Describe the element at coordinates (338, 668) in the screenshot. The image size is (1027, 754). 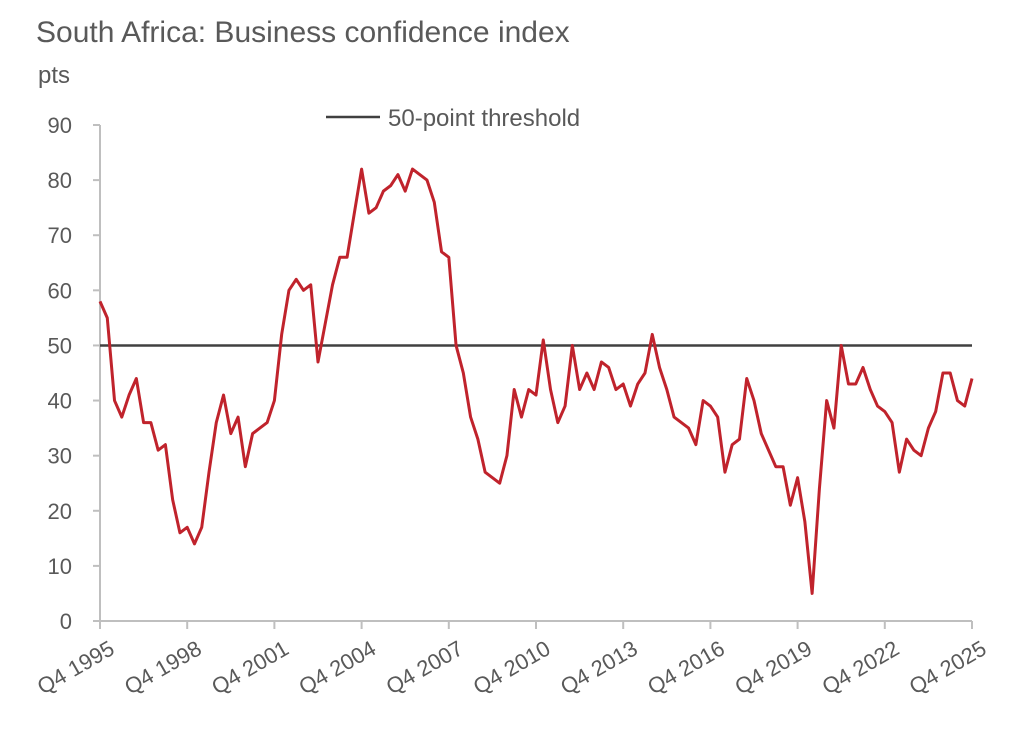
I see `x-tick-label: Q4 2004` at that location.